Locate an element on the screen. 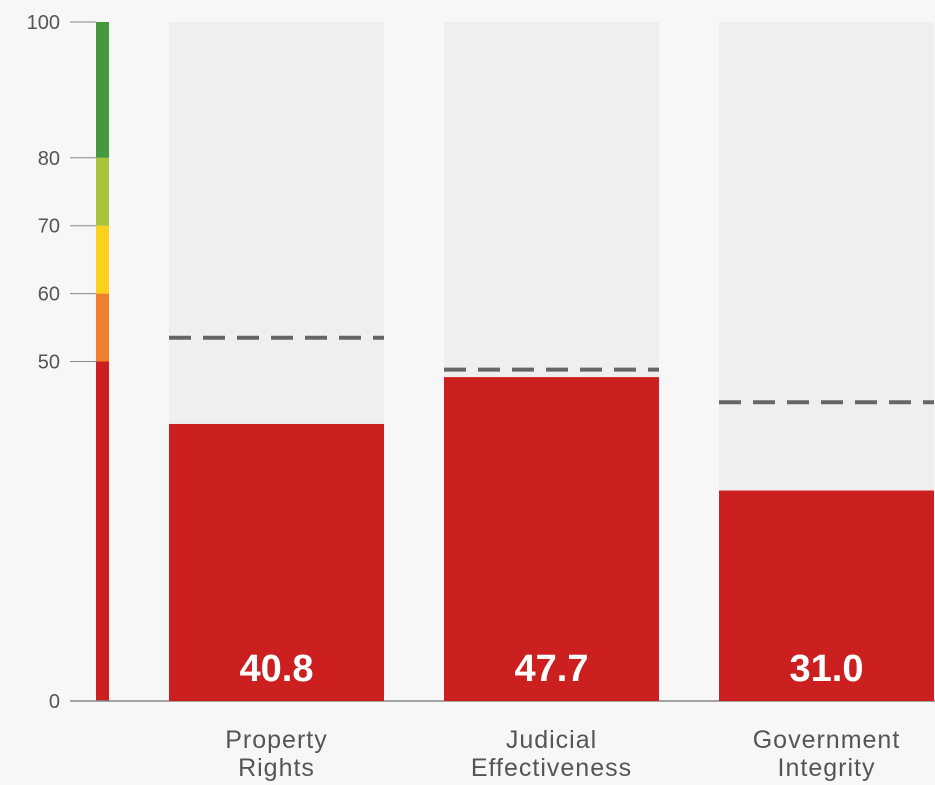  value-label-0: 40.8 is located at coordinates (277, 669).